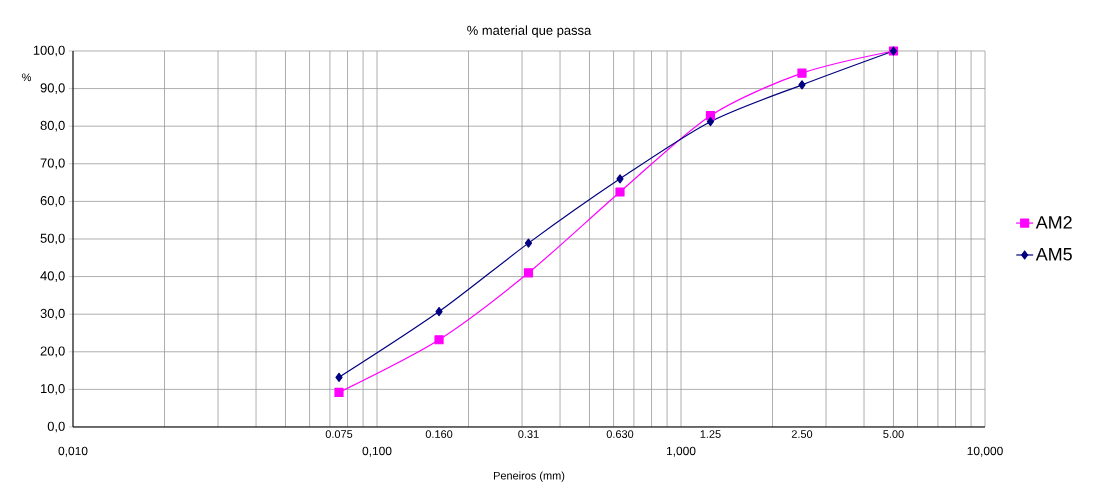 This screenshot has height=491, width=1105. Describe the element at coordinates (620, 434) in the screenshot. I see `text: 0.630` at that location.